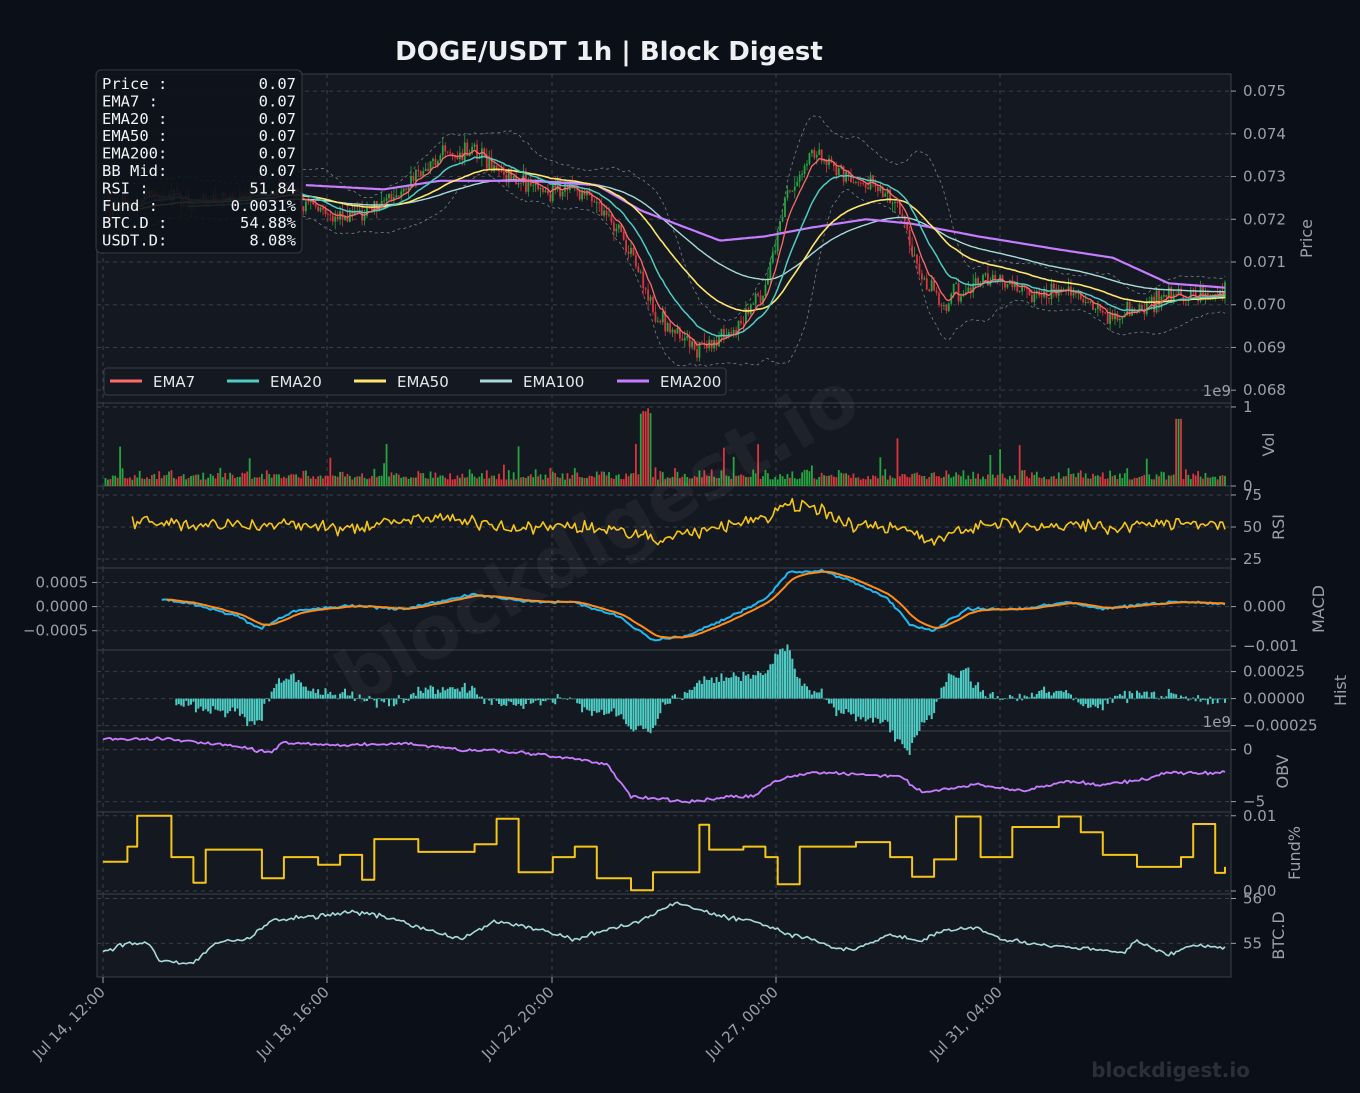  Describe the element at coordinates (1280, 726) in the screenshot. I see `y-tick-label: −0.00025` at that location.